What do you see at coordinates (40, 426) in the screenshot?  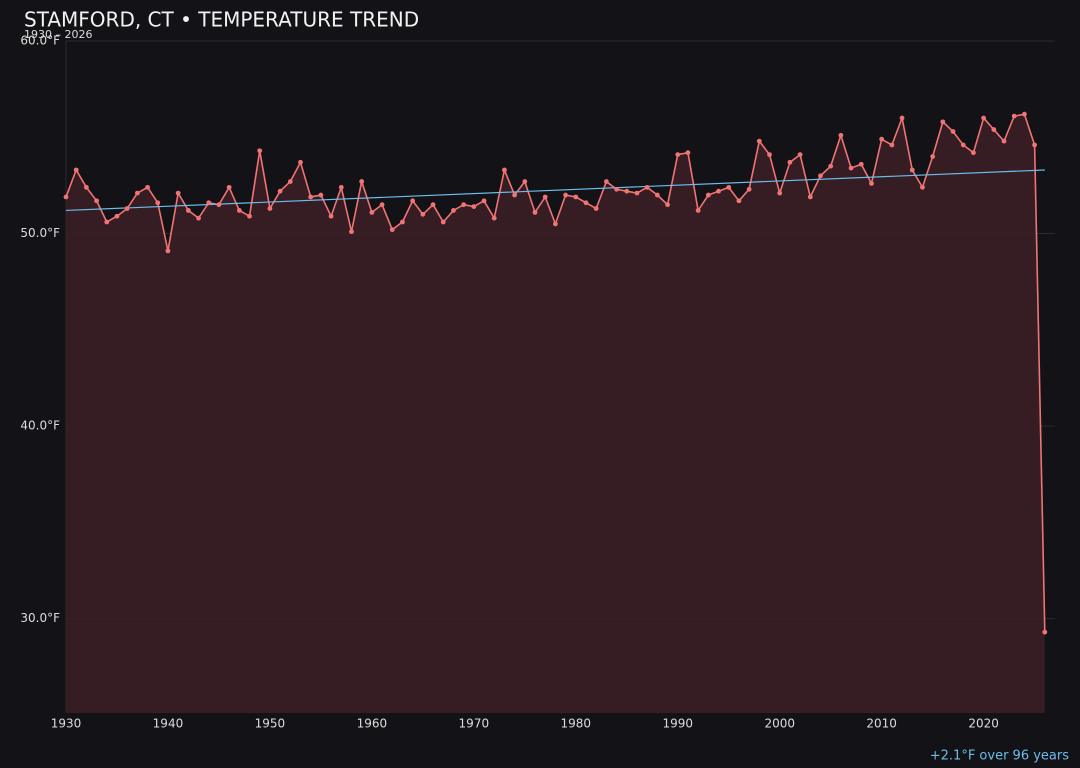 I see `y-tick-label: 40.0°F` at bounding box center [40, 426].